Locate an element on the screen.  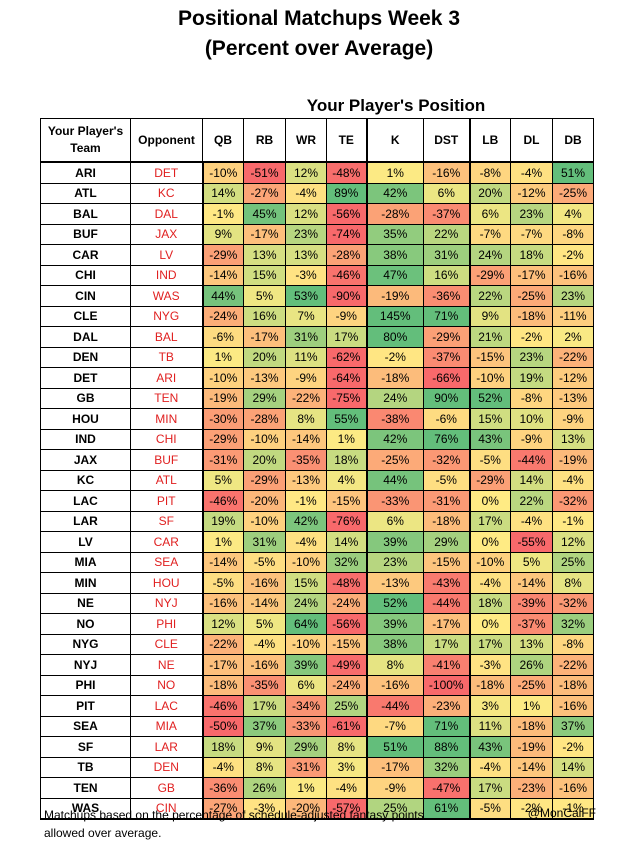
value-cell-lb: -29% is located at coordinates (490, 275).